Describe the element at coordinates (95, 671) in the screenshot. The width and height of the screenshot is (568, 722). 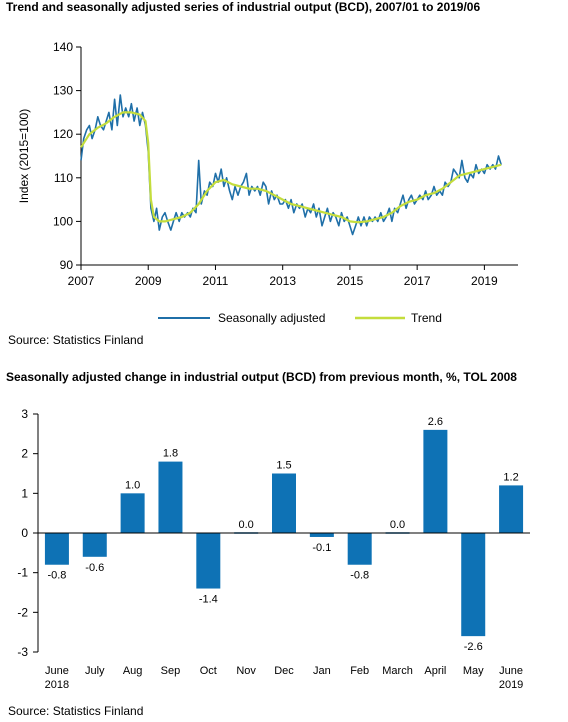
I see `x-tick-label: July` at that location.